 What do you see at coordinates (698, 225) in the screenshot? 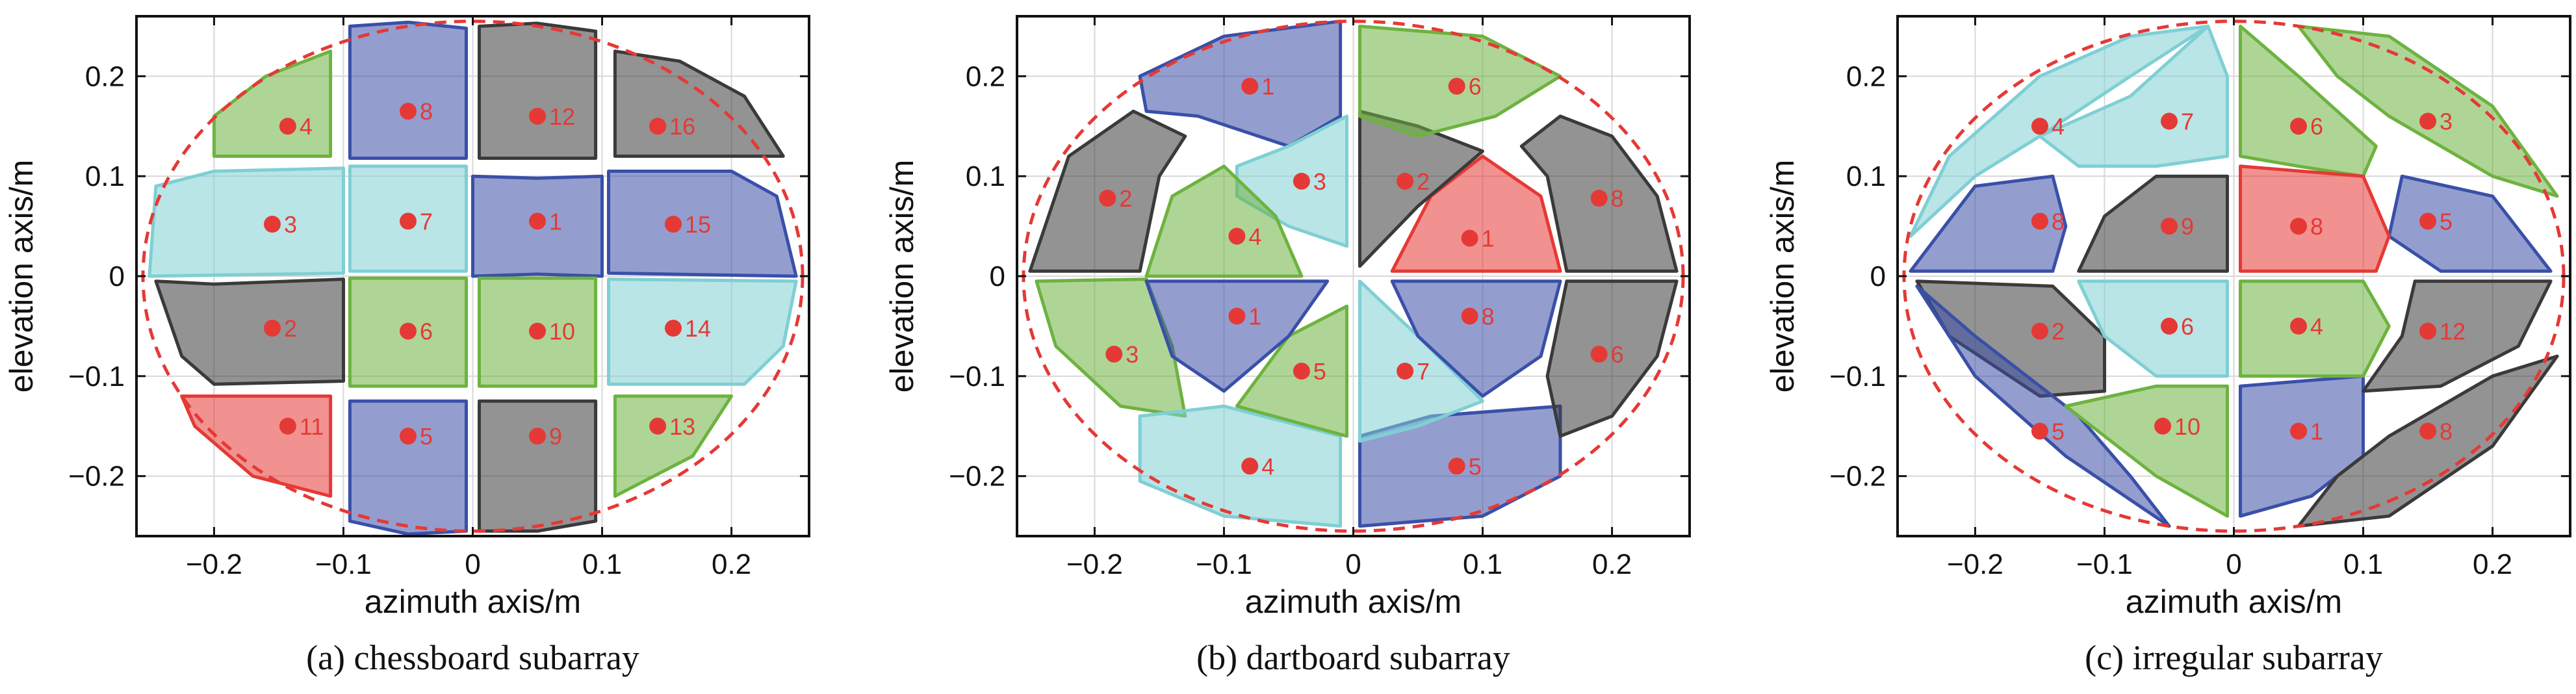
I see `subarray-label: 15` at bounding box center [698, 225].